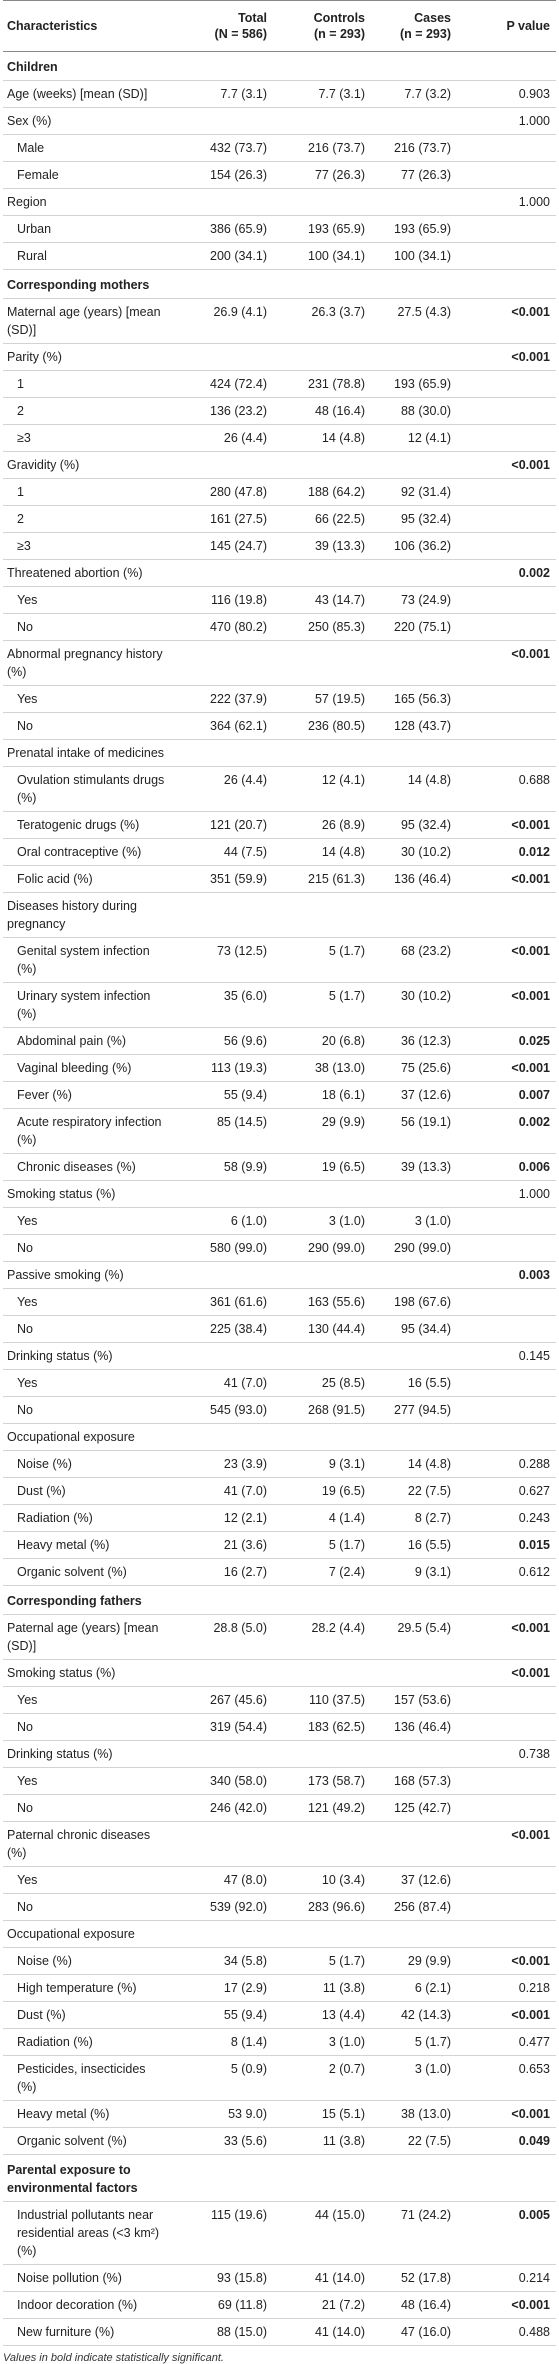  I want to click on data-cell: 193 (65.9), so click(320, 229).